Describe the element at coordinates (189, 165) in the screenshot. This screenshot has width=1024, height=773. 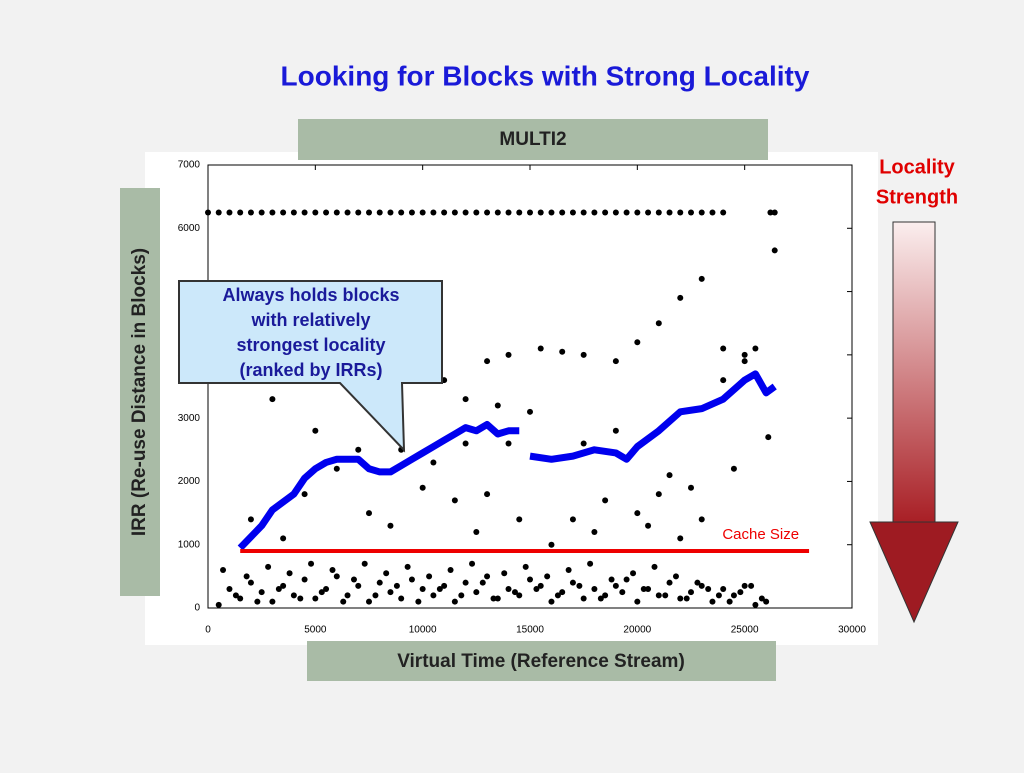
I see `y-tick-label: 7000` at that location.